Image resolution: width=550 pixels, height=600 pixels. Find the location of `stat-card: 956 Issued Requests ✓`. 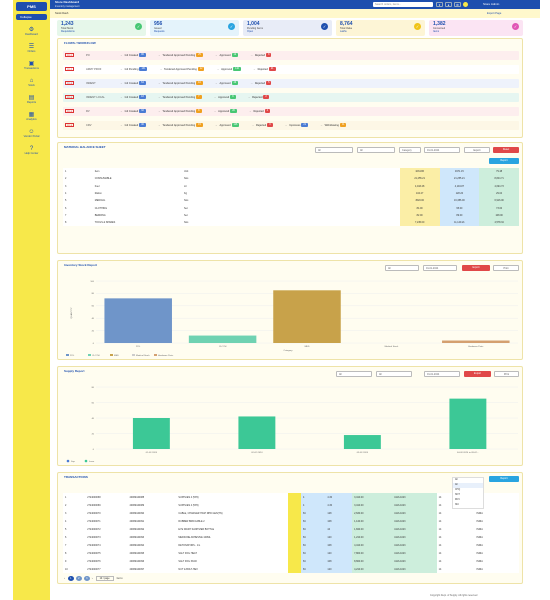

stat-card: 956 Issued Requests ✓ is located at coordinates (194, 28).